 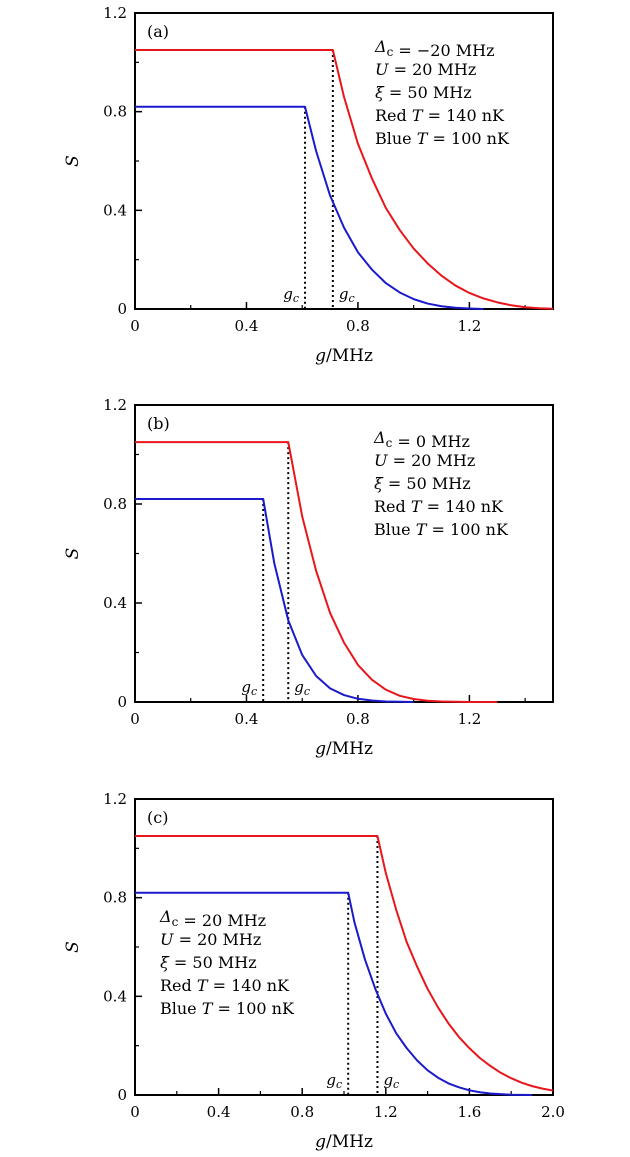 I want to click on parameter-annotation: Δc = 0 MHz, so click(x=421, y=439).